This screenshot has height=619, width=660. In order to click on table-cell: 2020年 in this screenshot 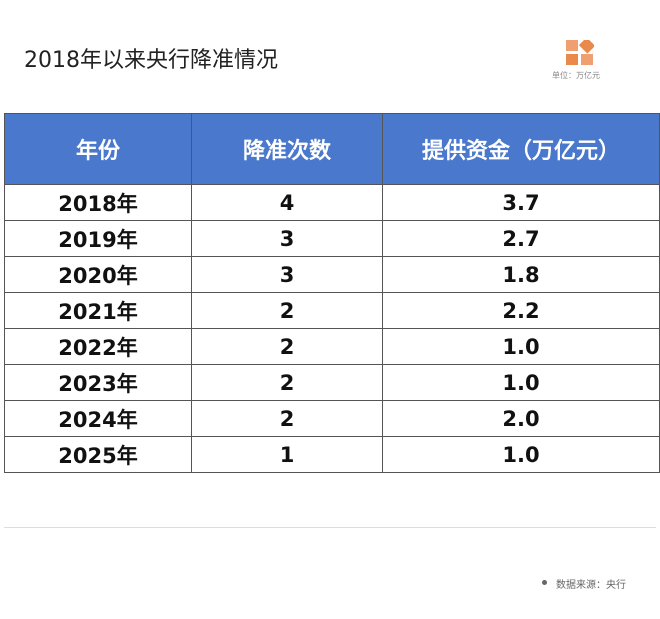, I will do `click(98, 274)`.